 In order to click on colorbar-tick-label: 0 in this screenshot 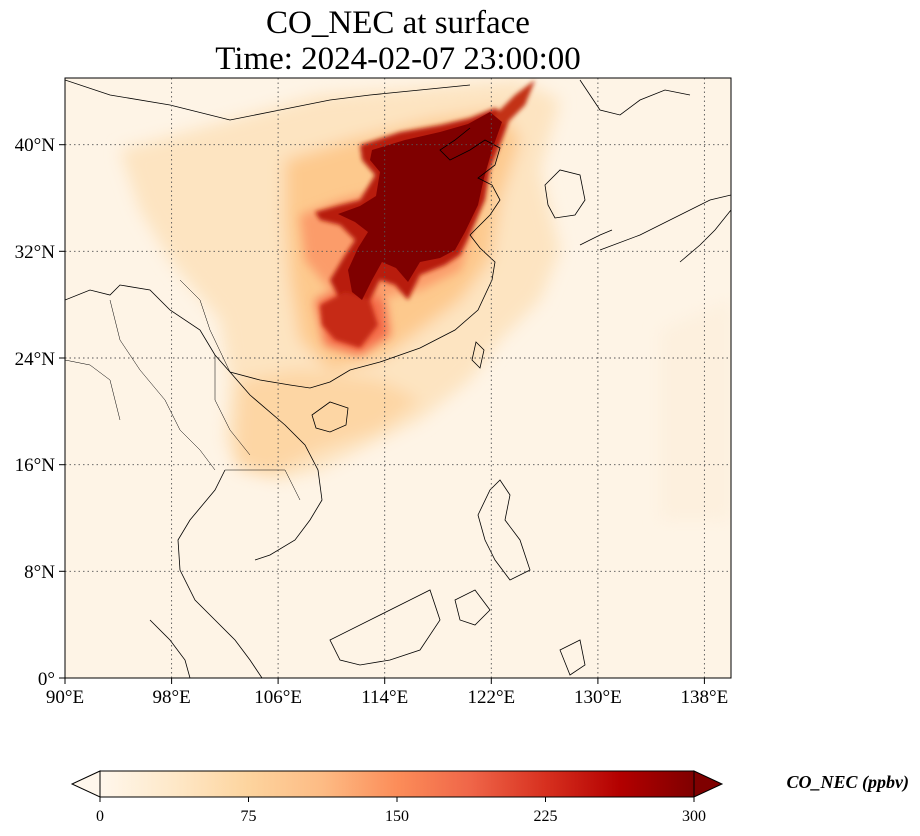, I will do `click(100, 816)`.